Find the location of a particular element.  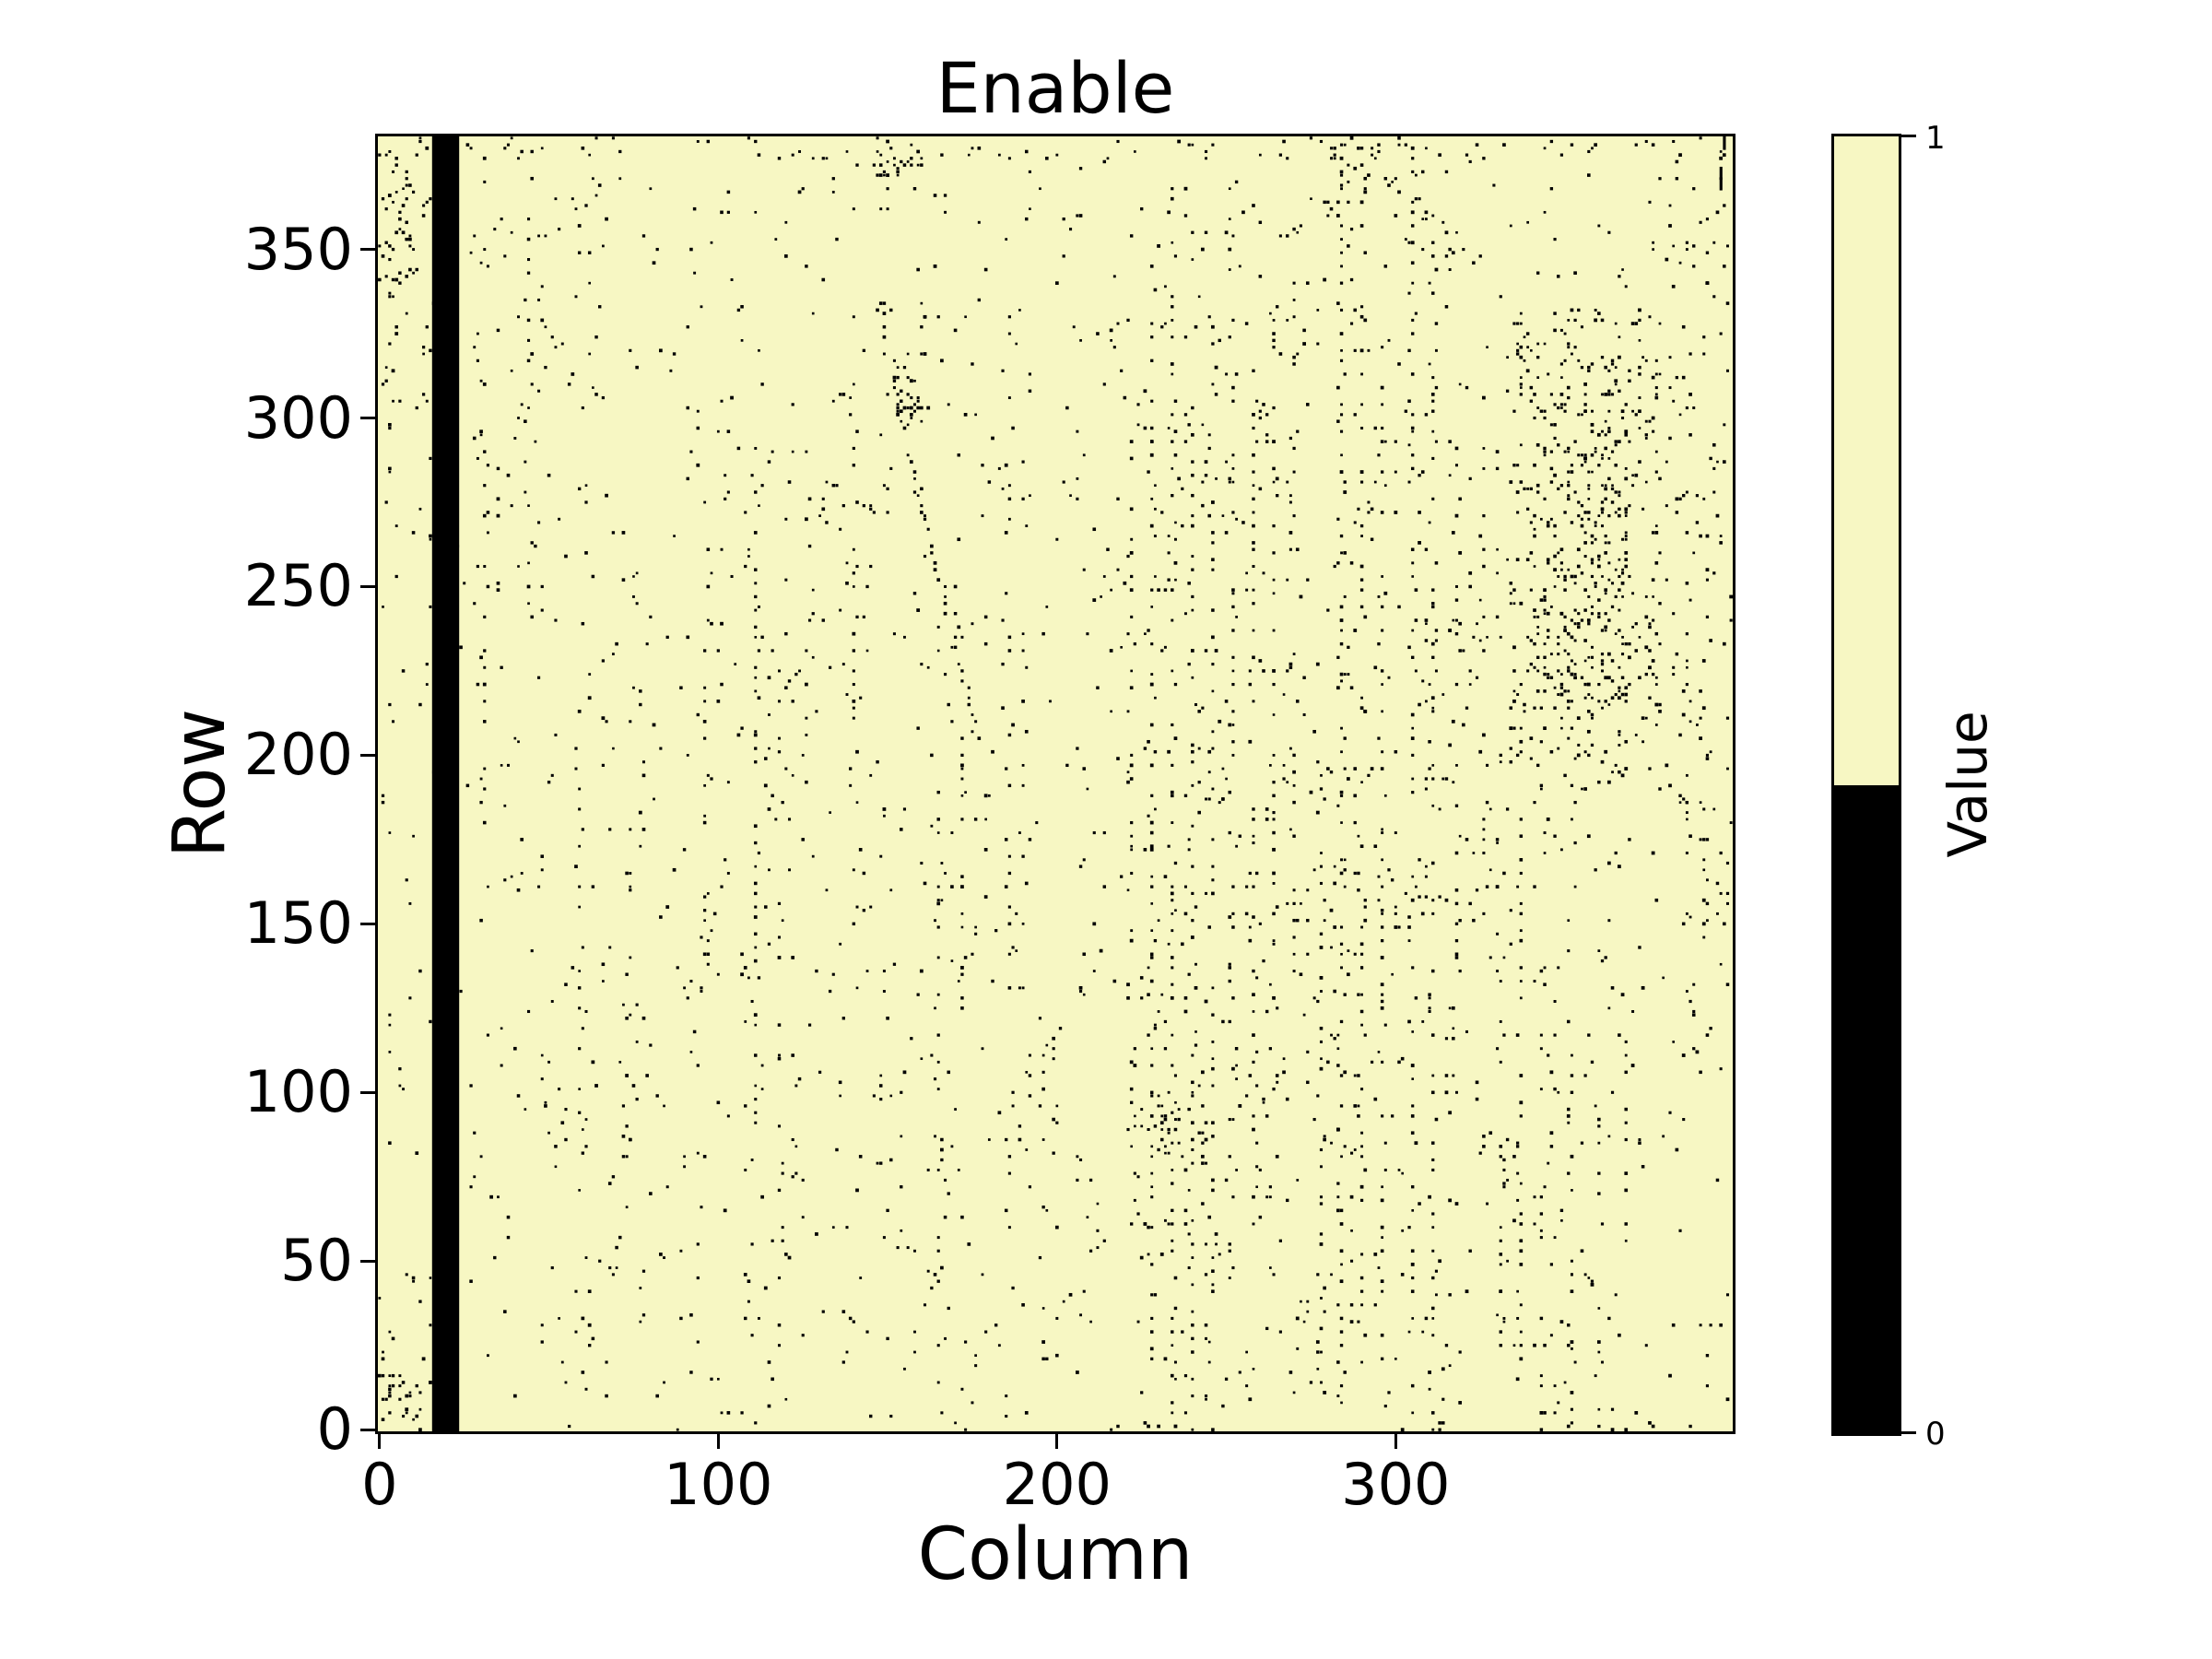

x-axis-label: Column is located at coordinates (1055, 1554).